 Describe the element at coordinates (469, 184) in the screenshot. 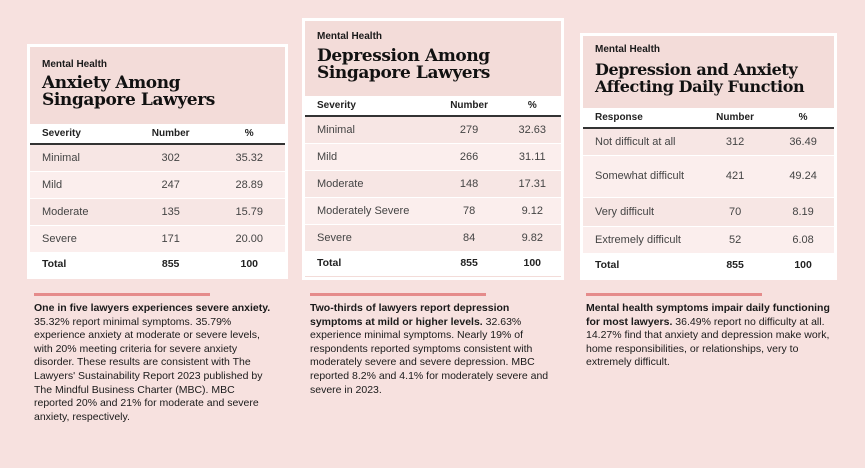

I see `row-number: 148` at that location.